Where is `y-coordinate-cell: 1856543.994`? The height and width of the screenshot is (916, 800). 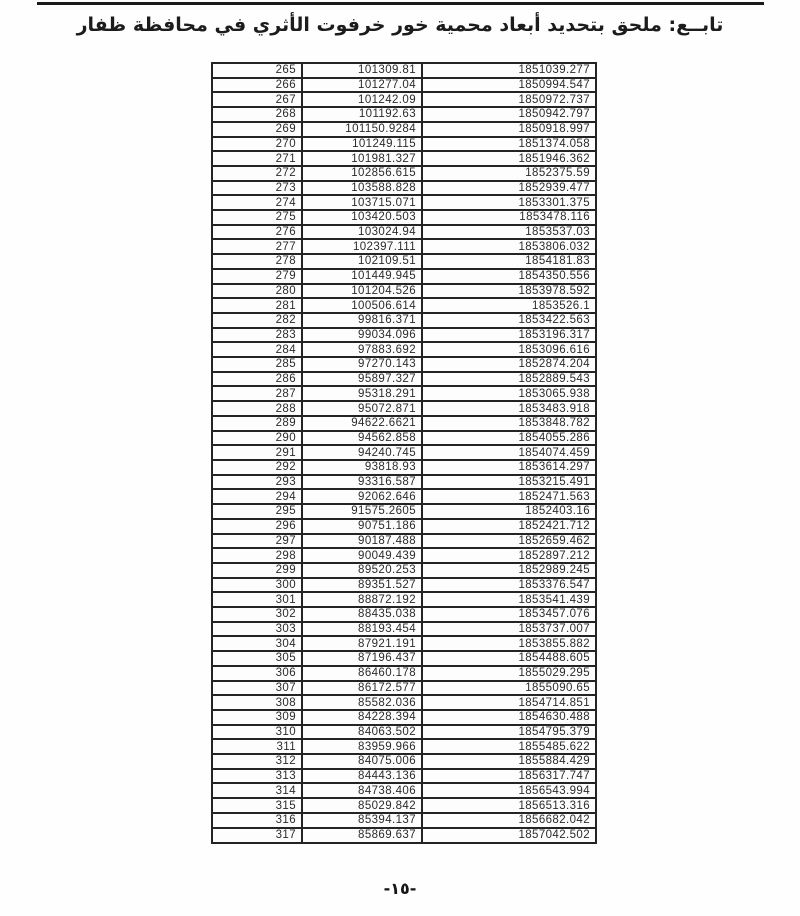 y-coordinate-cell: 1856543.994 is located at coordinates (509, 791).